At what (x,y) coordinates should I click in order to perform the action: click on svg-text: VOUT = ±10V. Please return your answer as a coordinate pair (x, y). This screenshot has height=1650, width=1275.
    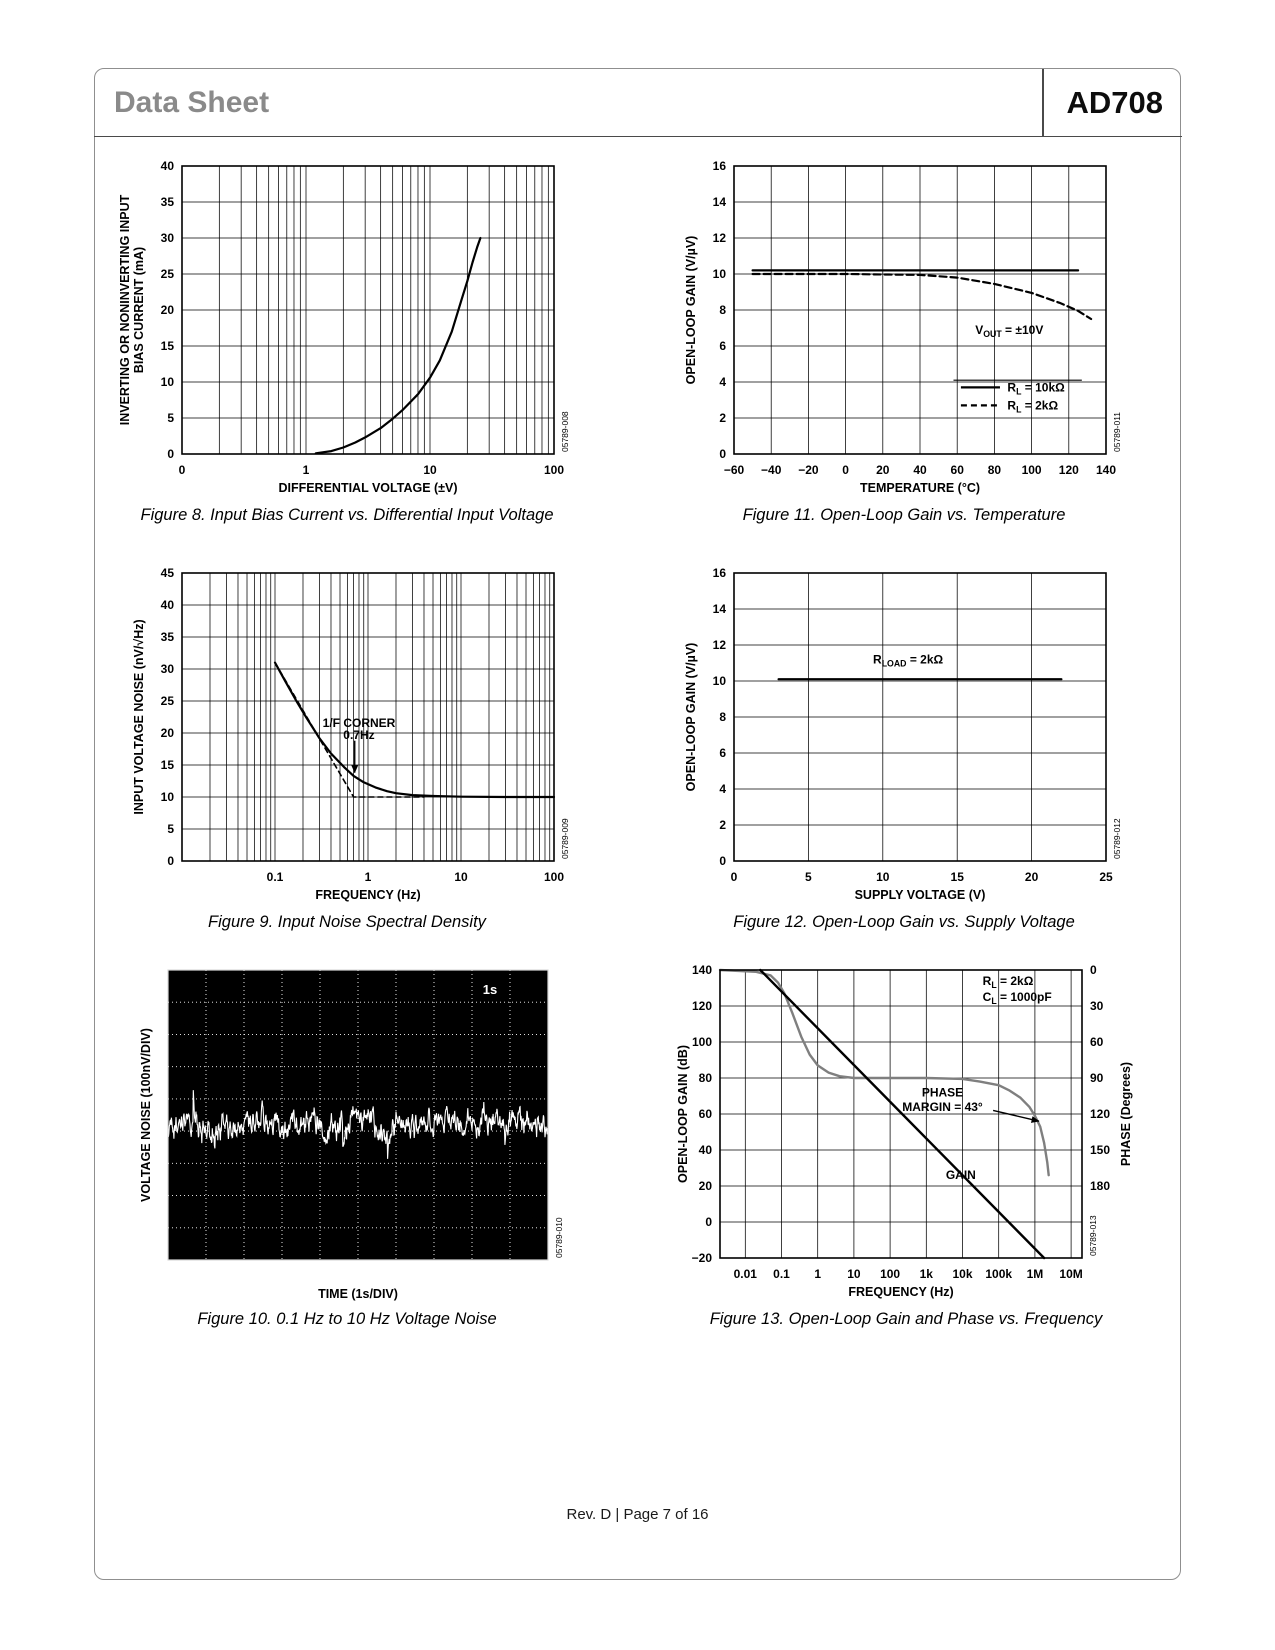
    Looking at the image, I should click on (1009, 331).